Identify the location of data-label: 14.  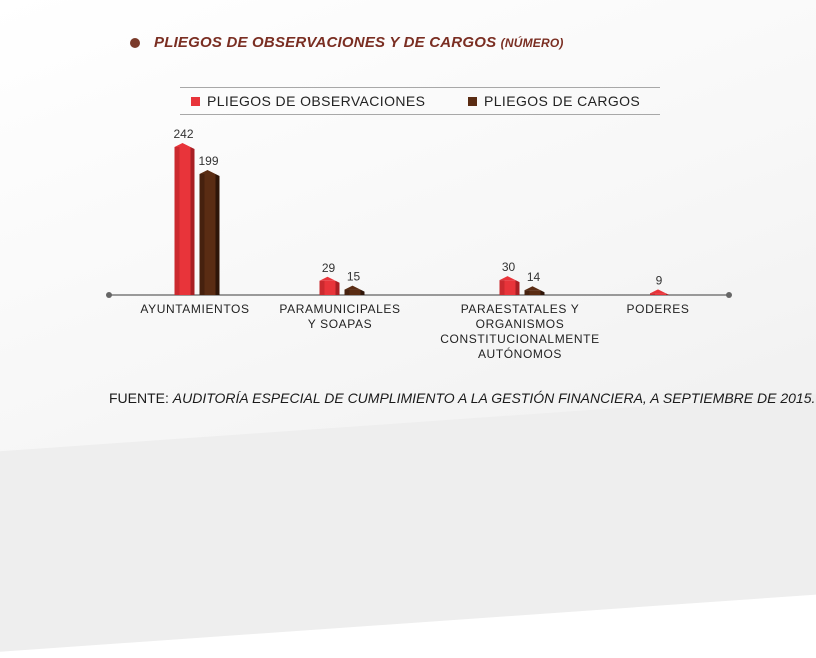
(534, 277).